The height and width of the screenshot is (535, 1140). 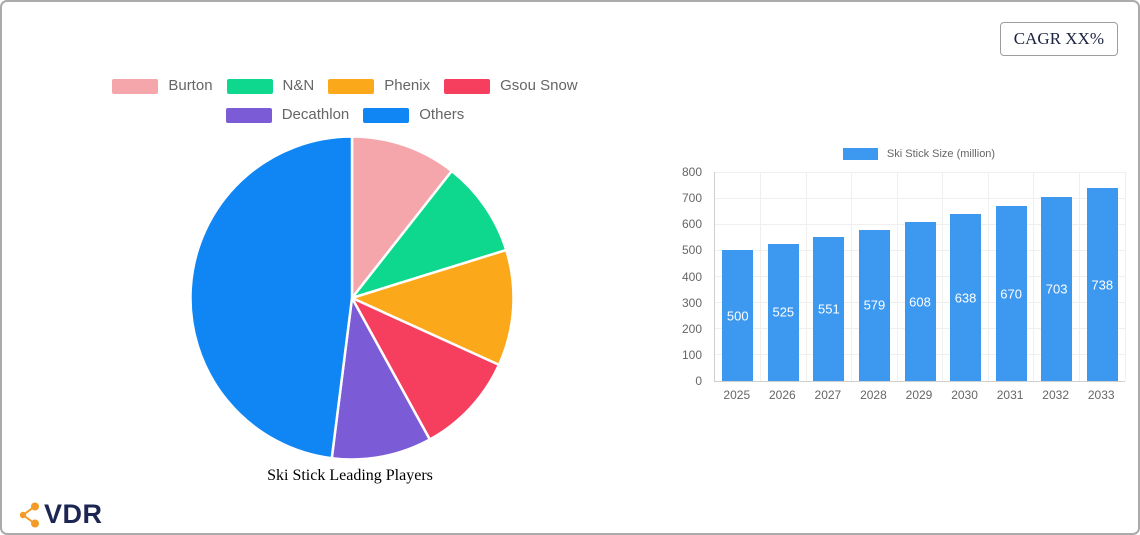 I want to click on bar-value-label: 738, so click(x=1102, y=285).